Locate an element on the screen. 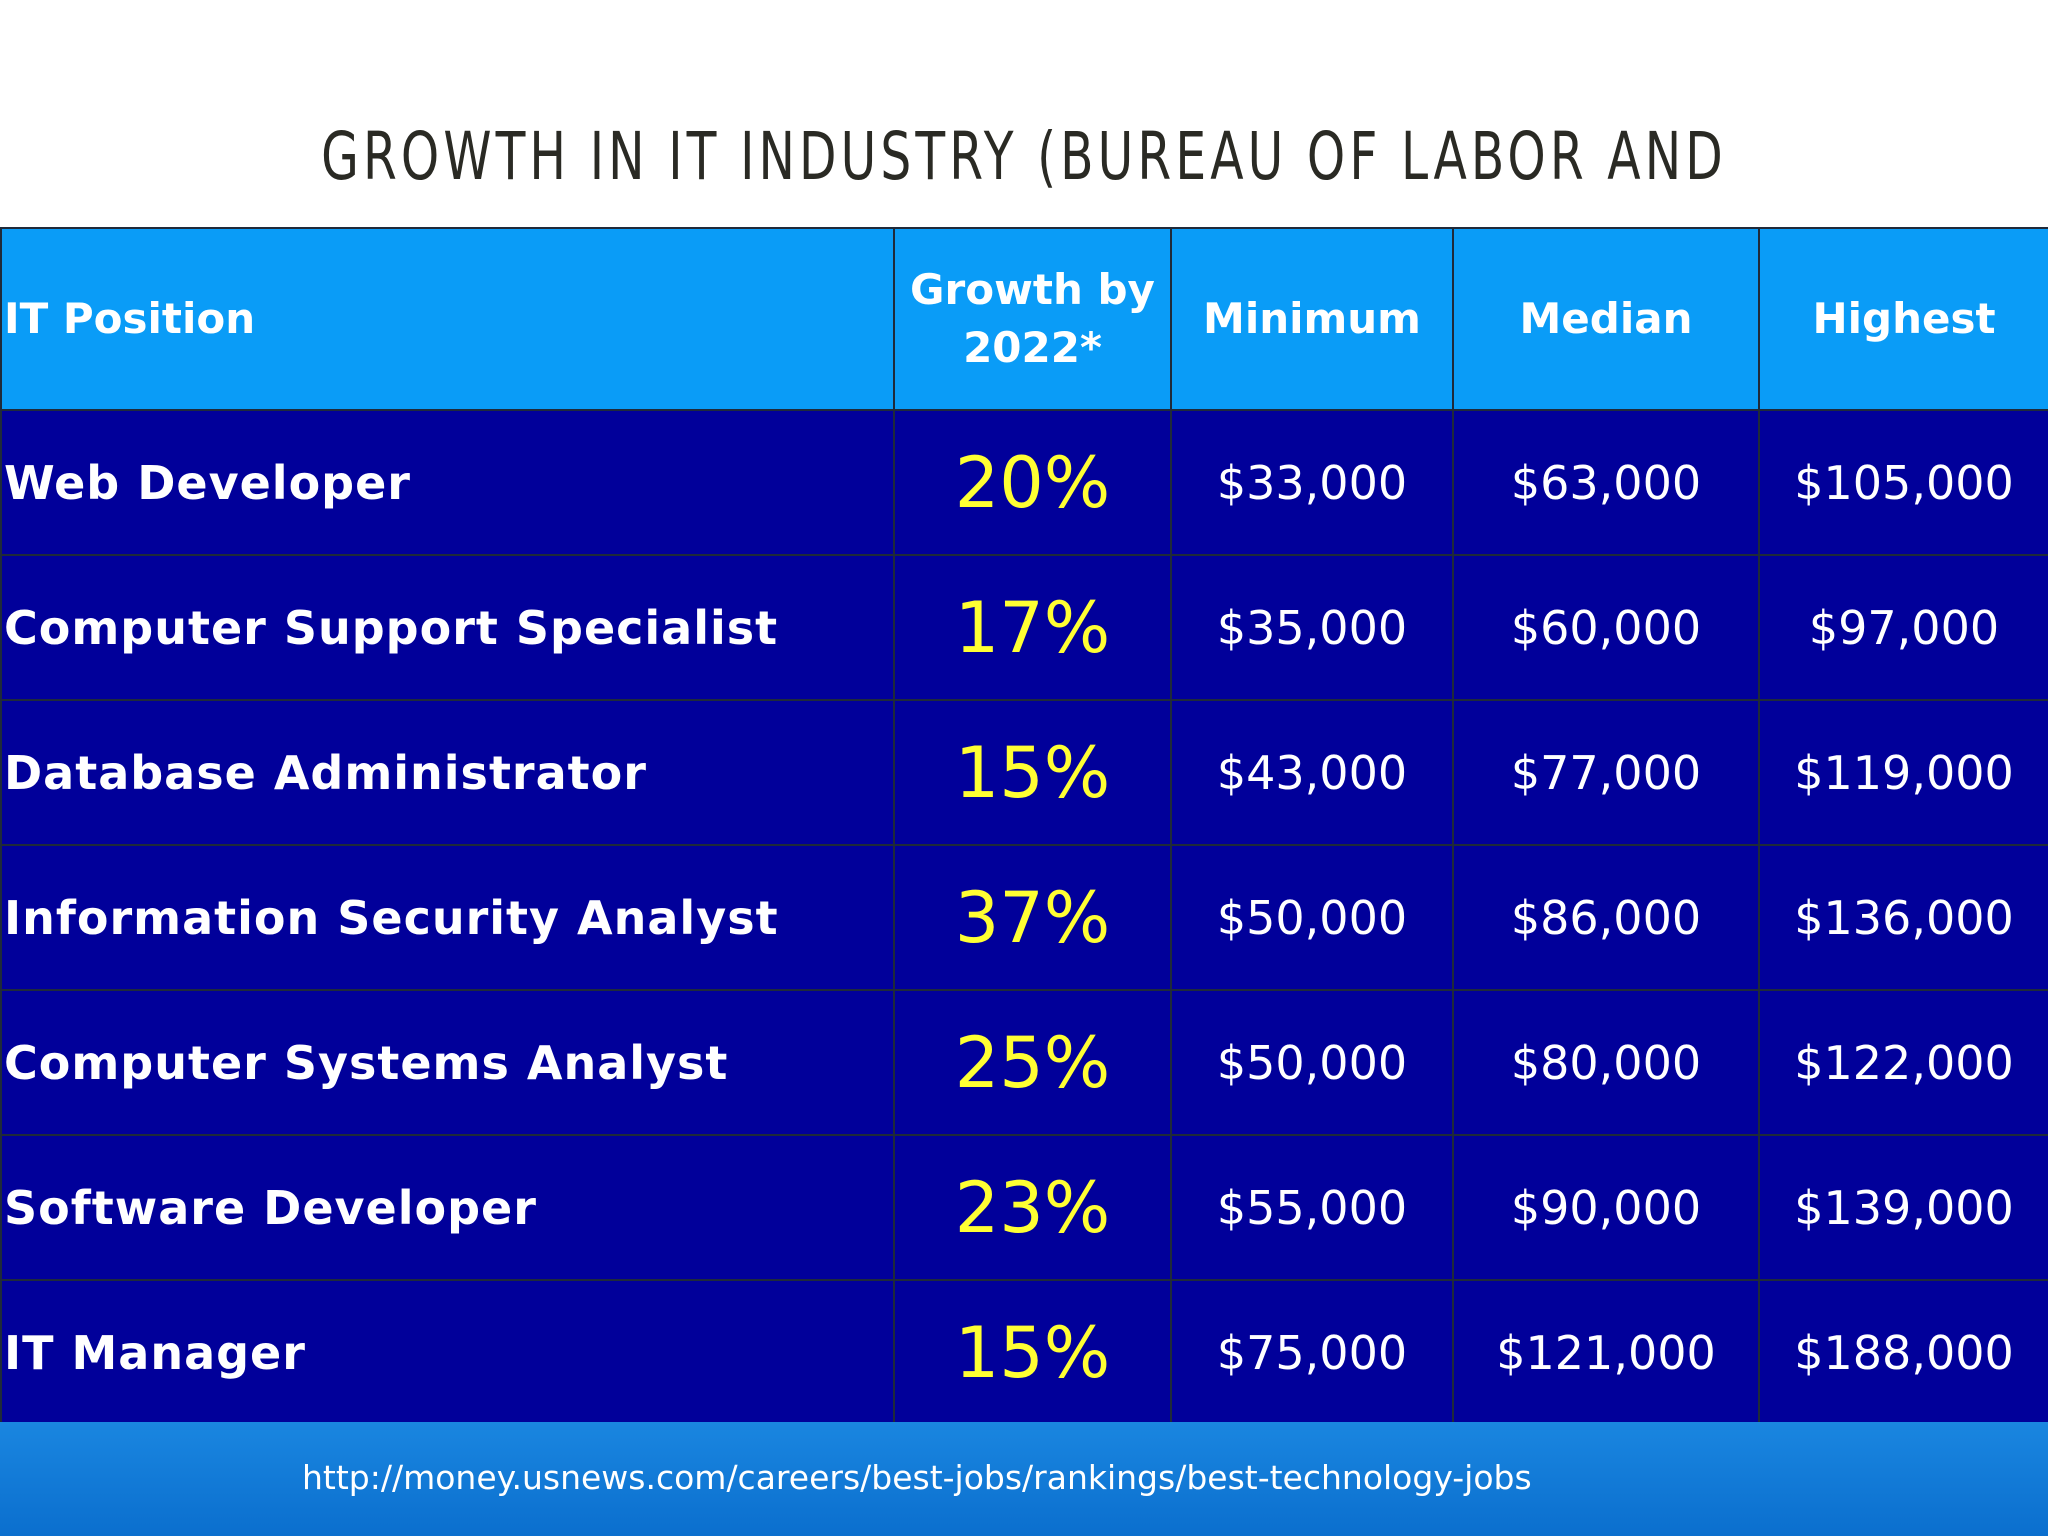 The width and height of the screenshot is (2048, 1536). highest-cell: $188,000 is located at coordinates (1903, 1352).